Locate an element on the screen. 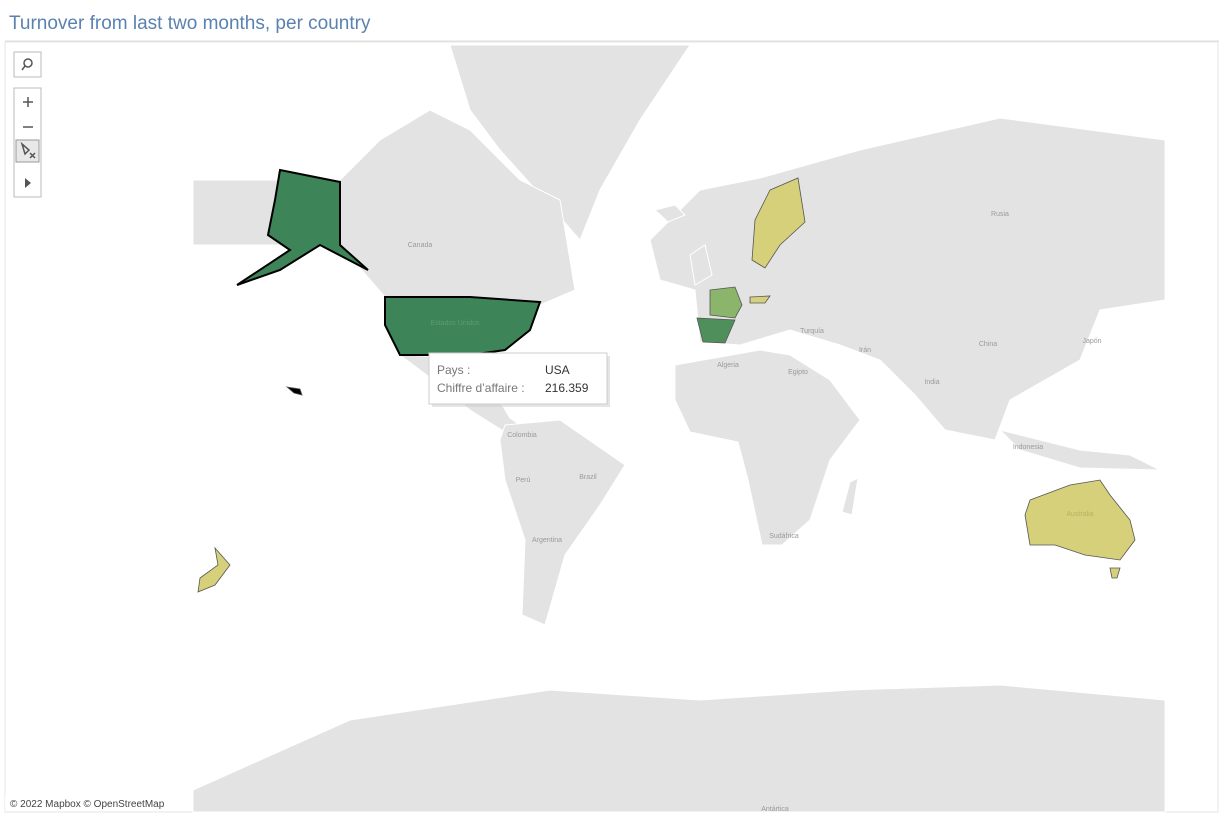 The image size is (1219, 817). austria is located at coordinates (760, 299).